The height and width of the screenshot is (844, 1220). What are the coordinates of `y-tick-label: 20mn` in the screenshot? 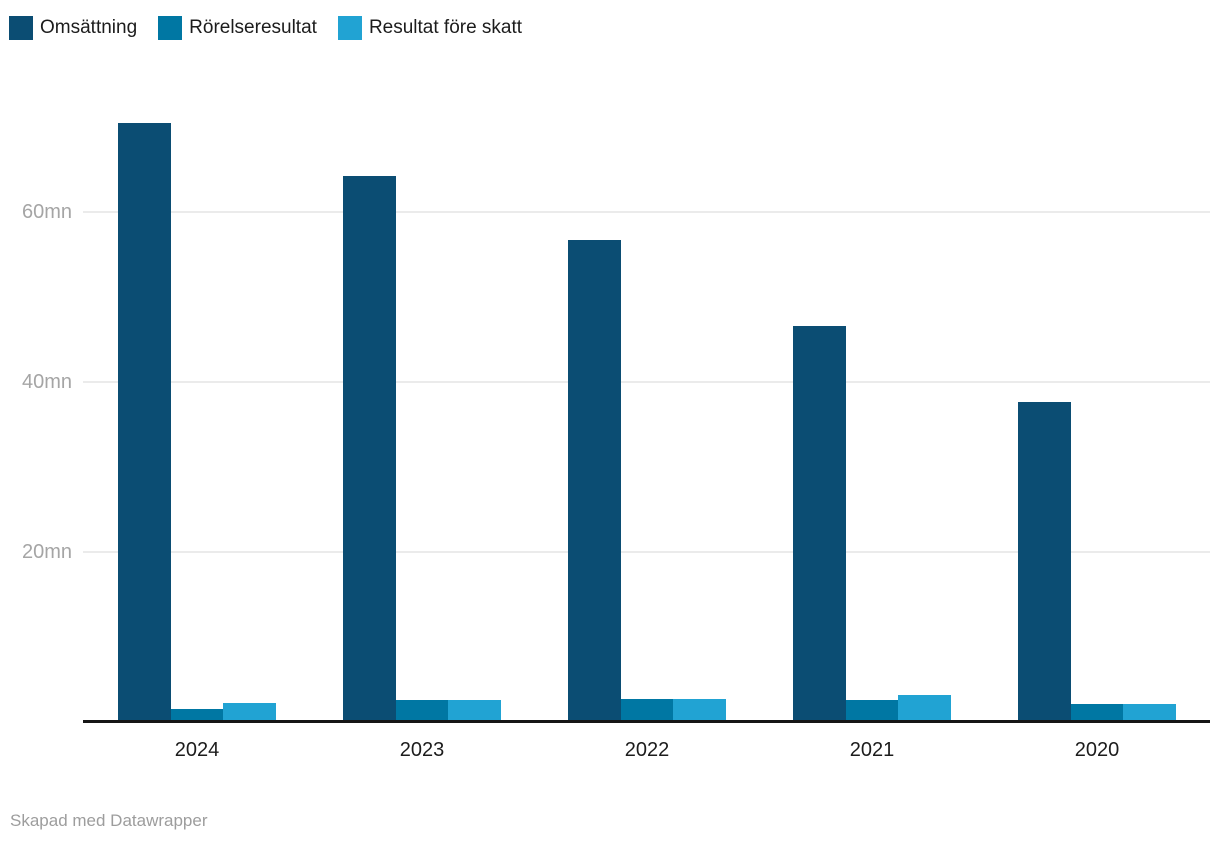 It's located at (46, 552).